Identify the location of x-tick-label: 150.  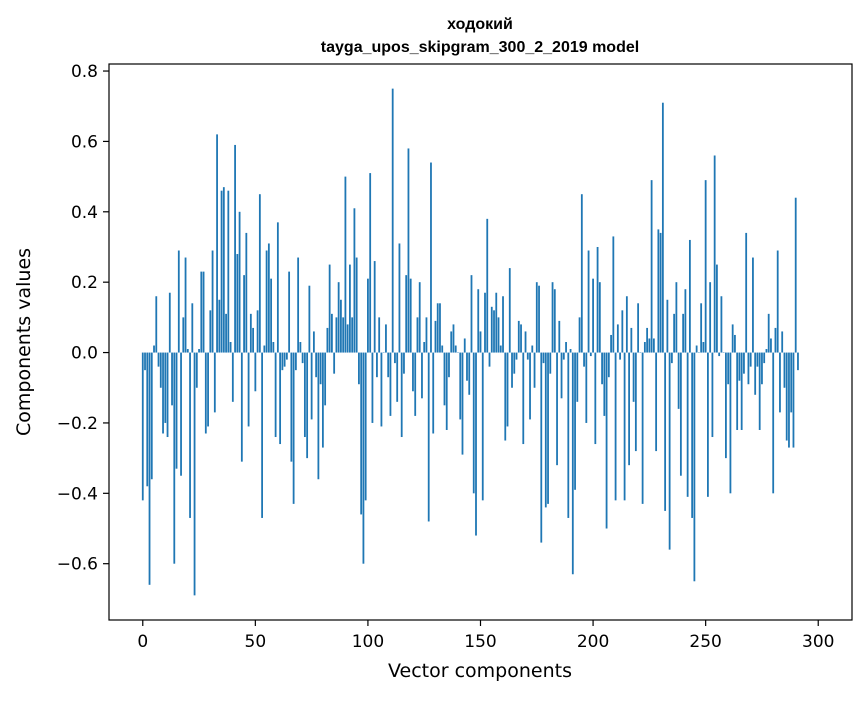
(480, 642).